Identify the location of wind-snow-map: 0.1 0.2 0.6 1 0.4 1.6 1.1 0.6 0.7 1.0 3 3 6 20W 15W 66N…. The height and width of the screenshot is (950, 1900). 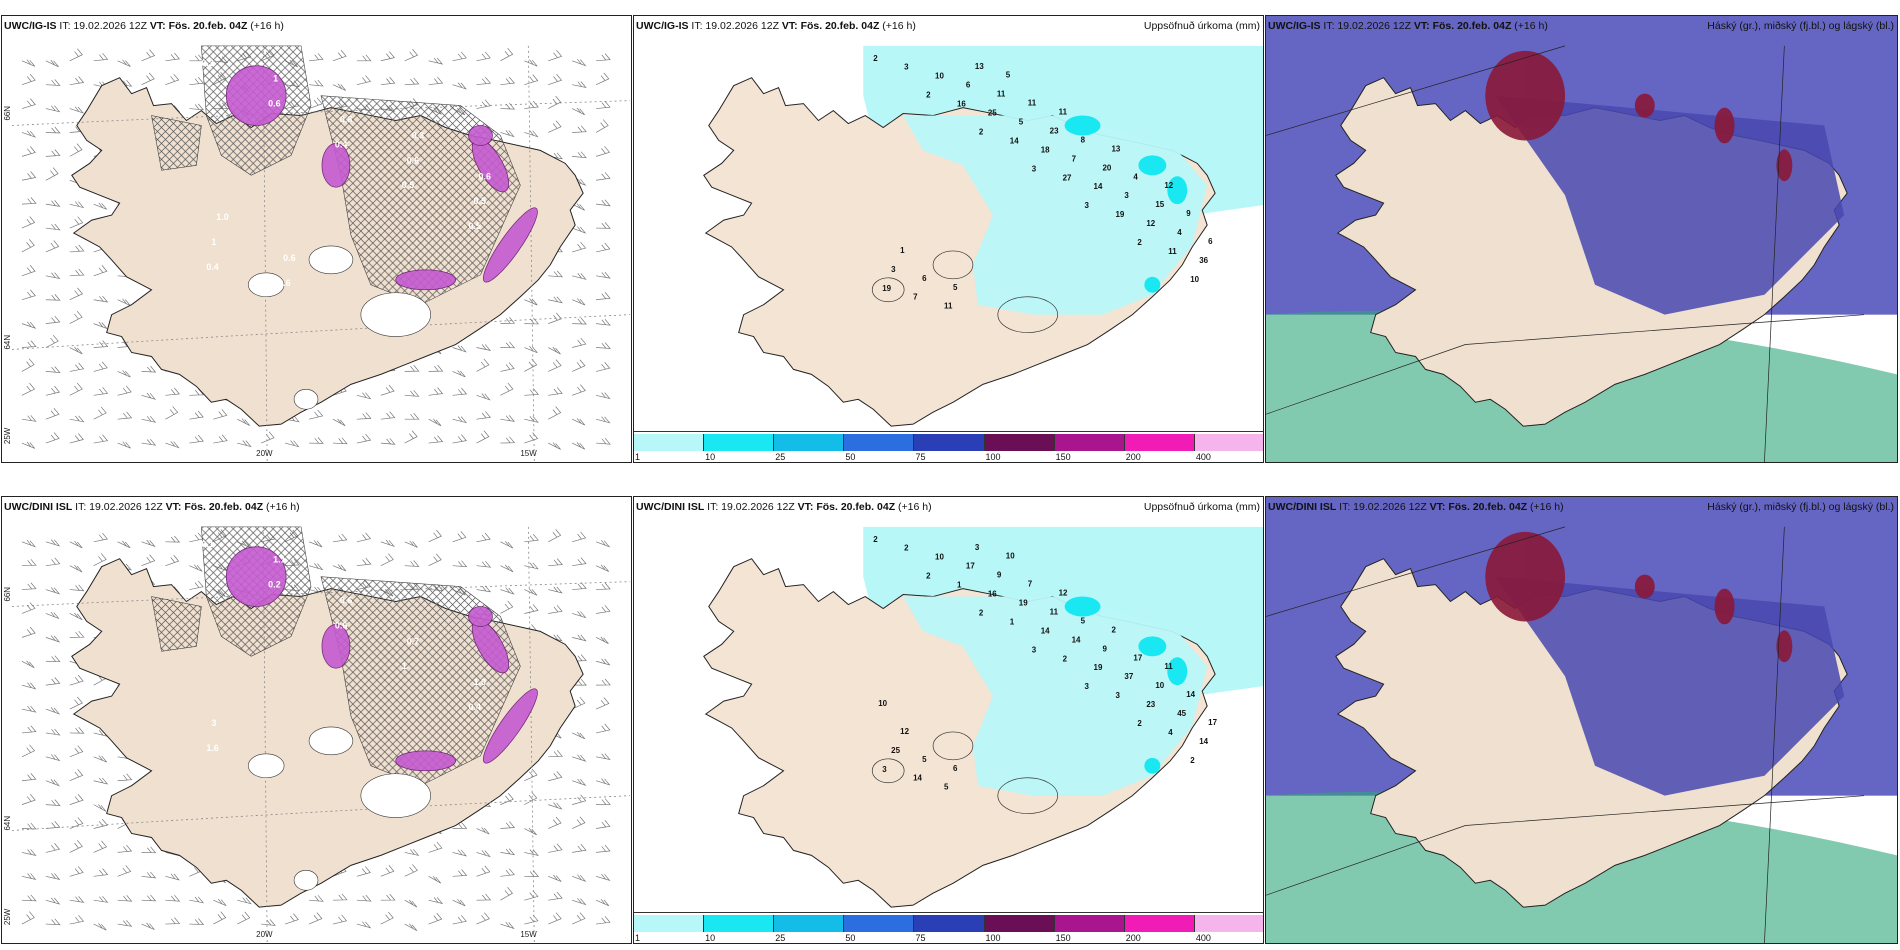
(317, 734).